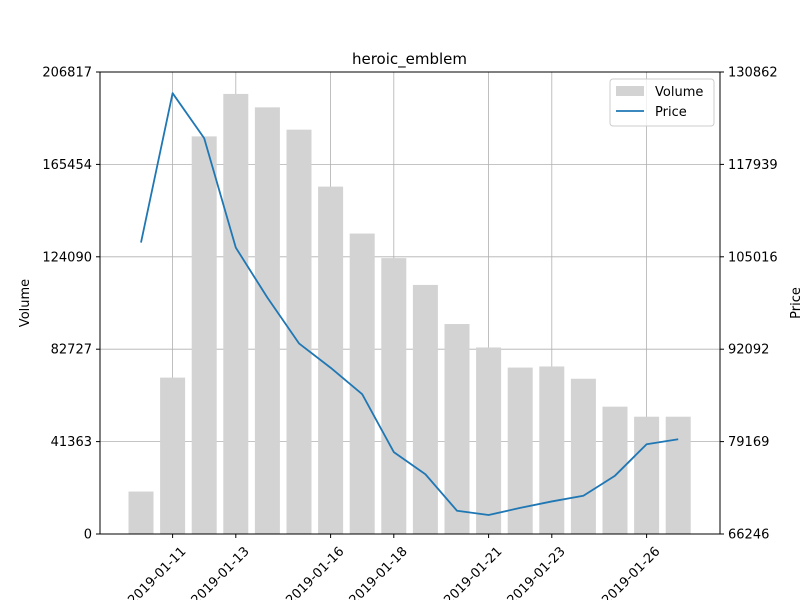 This screenshot has height=604, width=800. What do you see at coordinates (67, 73) in the screenshot?
I see `y-left-tick-label: 206817` at bounding box center [67, 73].